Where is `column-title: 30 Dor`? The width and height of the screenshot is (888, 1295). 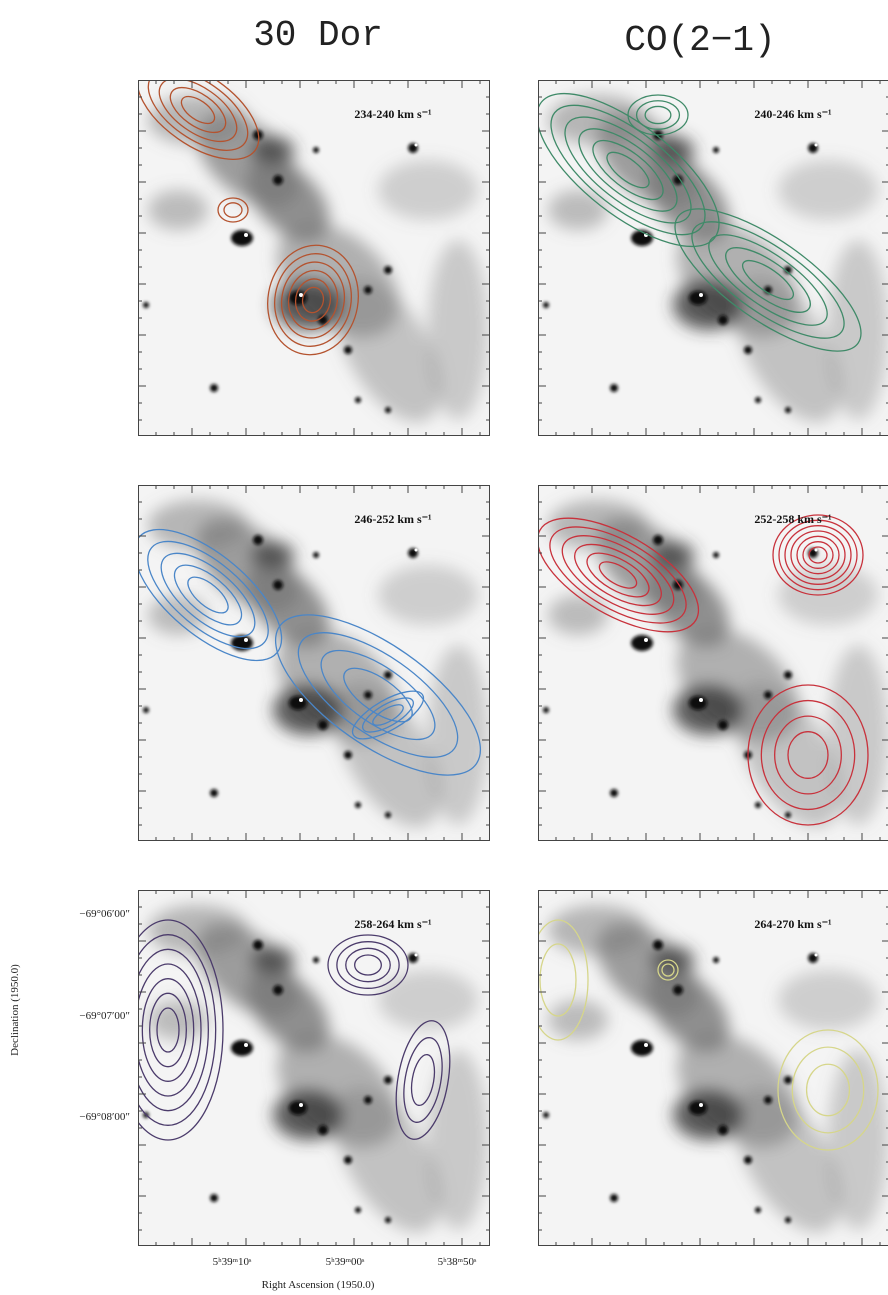 column-title: 30 Dor is located at coordinates (318, 35).